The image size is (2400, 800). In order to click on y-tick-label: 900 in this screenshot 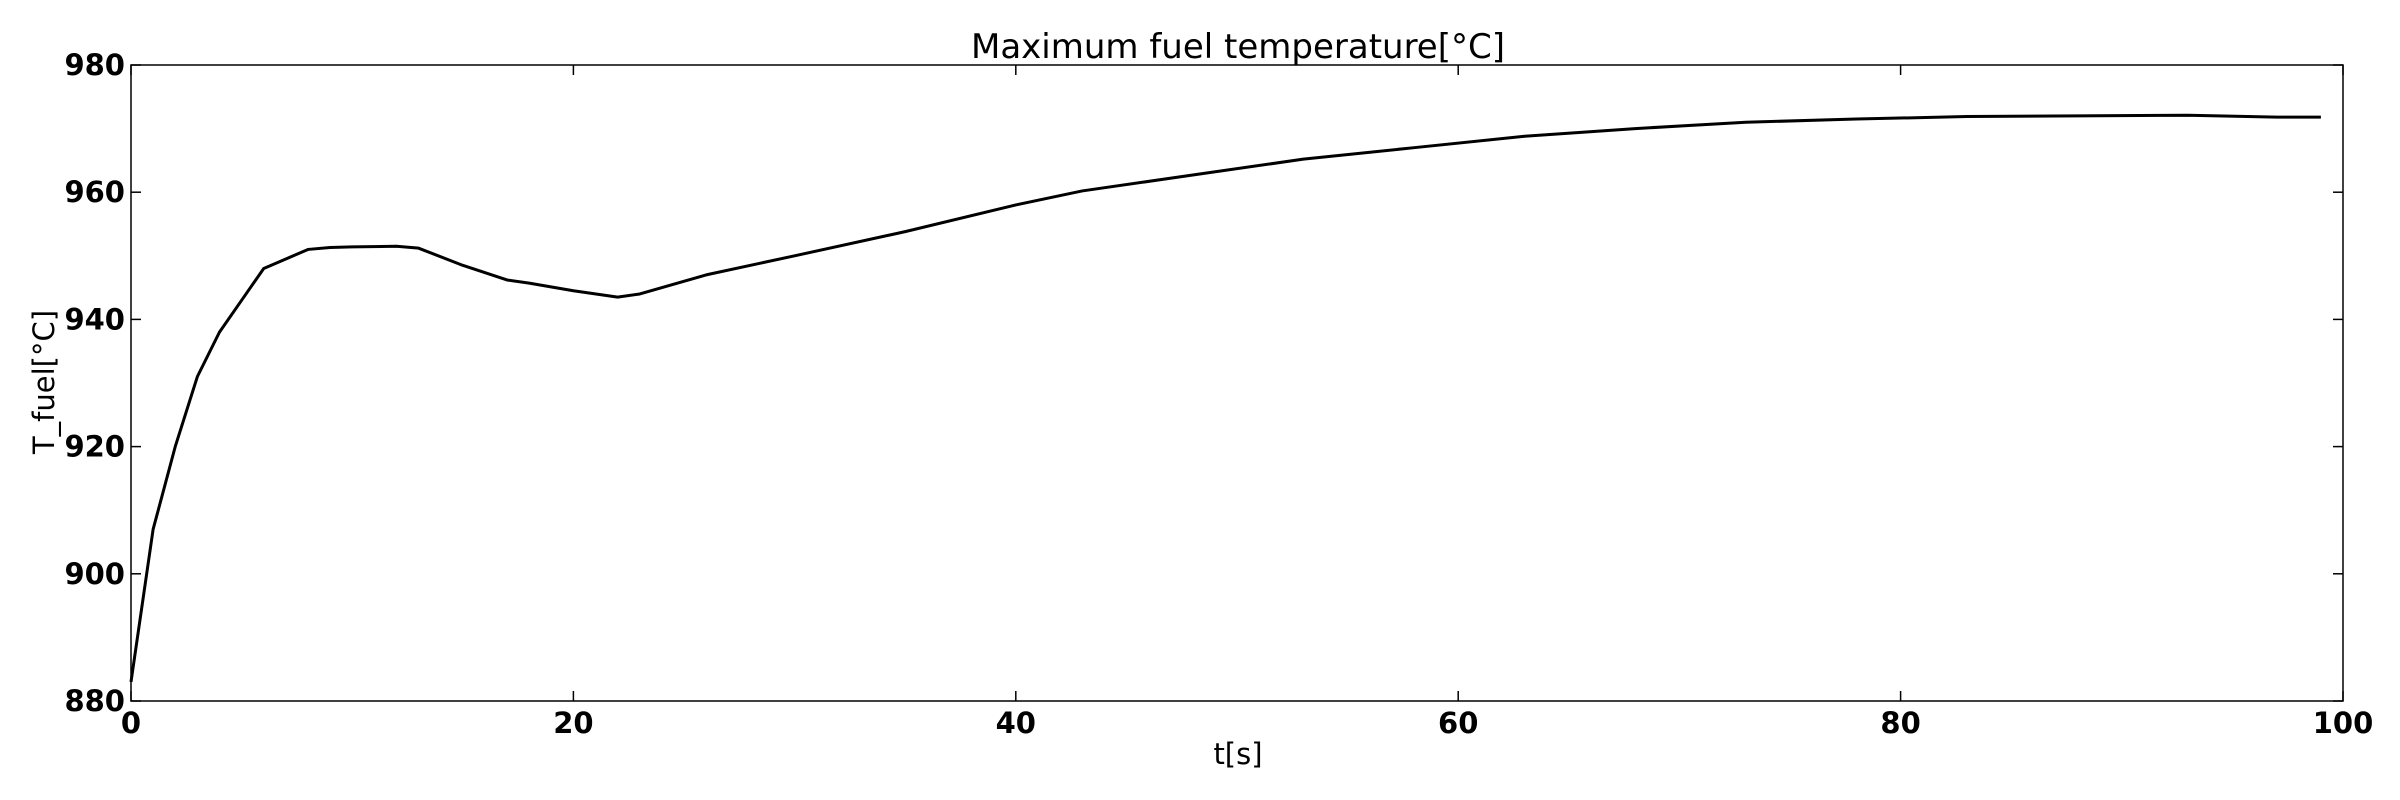, I will do `click(94, 574)`.